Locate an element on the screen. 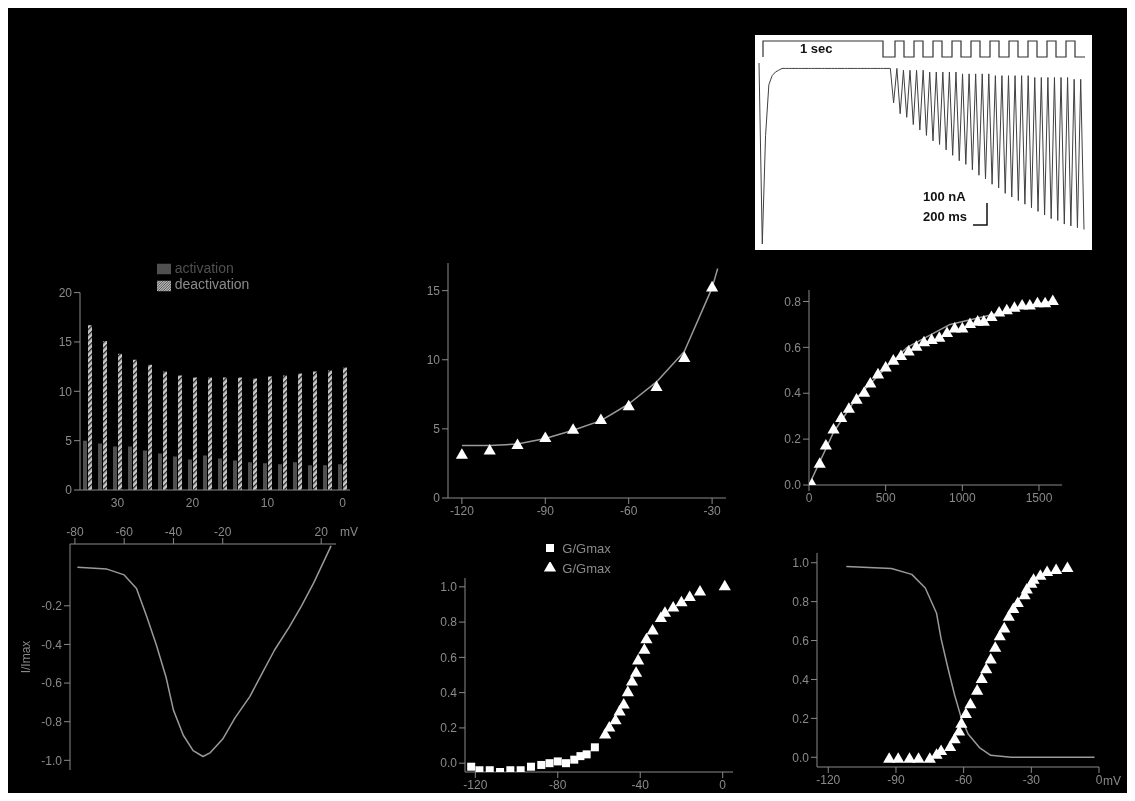 This screenshot has height=801, width=1135. x-tick-label: -90 is located at coordinates (896, 779).